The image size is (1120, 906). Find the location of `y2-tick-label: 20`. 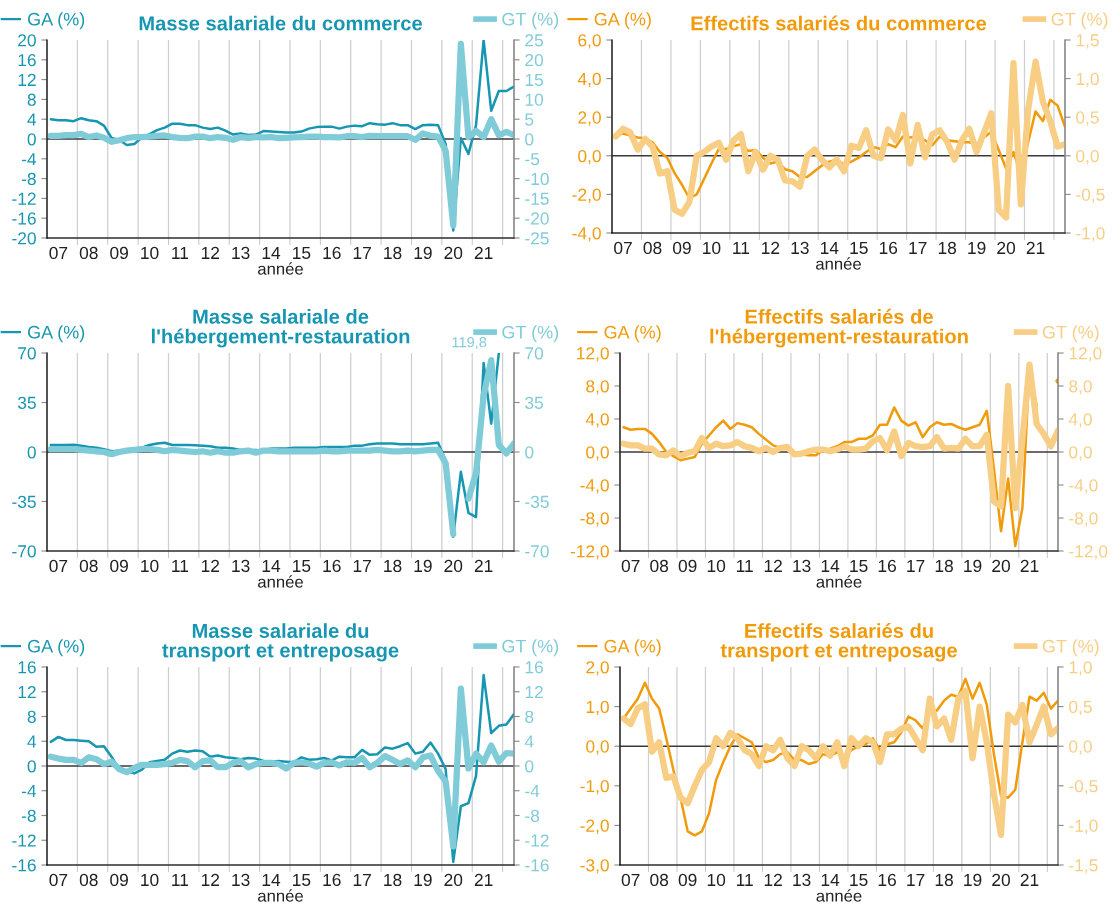

y2-tick-label: 20 is located at coordinates (534, 60).